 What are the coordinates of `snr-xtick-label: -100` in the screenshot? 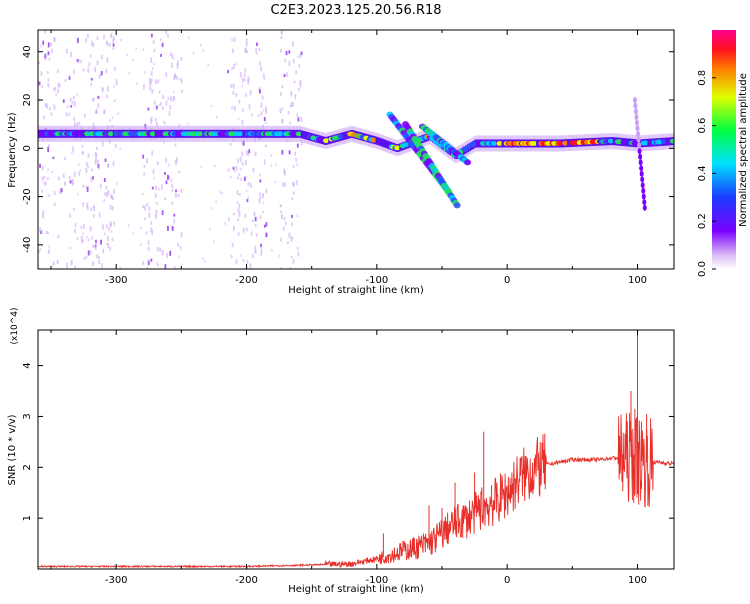 It's located at (377, 580).